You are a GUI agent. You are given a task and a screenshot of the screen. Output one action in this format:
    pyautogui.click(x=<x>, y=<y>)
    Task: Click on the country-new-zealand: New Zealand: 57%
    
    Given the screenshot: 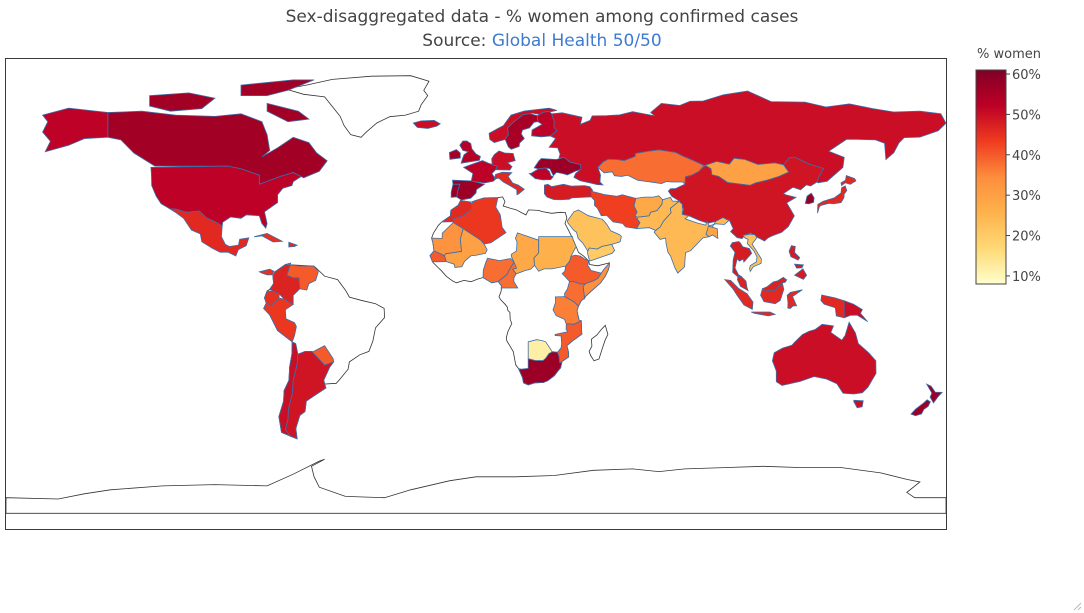 What is the action you would take?
    pyautogui.click(x=926, y=400)
    